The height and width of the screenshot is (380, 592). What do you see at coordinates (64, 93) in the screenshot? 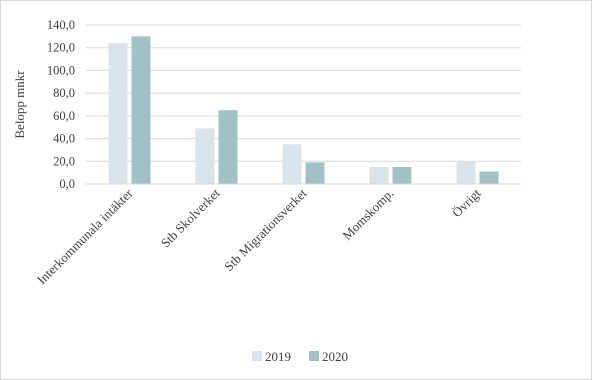
I see `y-tick-label: 80,0` at bounding box center [64, 93].